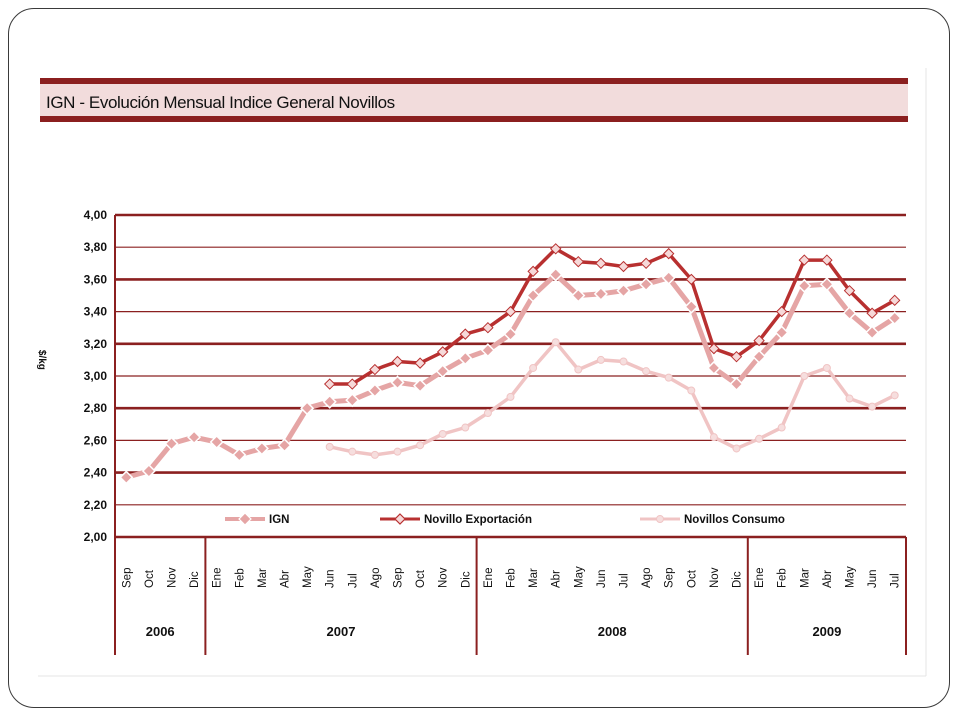  I want to click on y-axis-label: $/kg, so click(41, 360).